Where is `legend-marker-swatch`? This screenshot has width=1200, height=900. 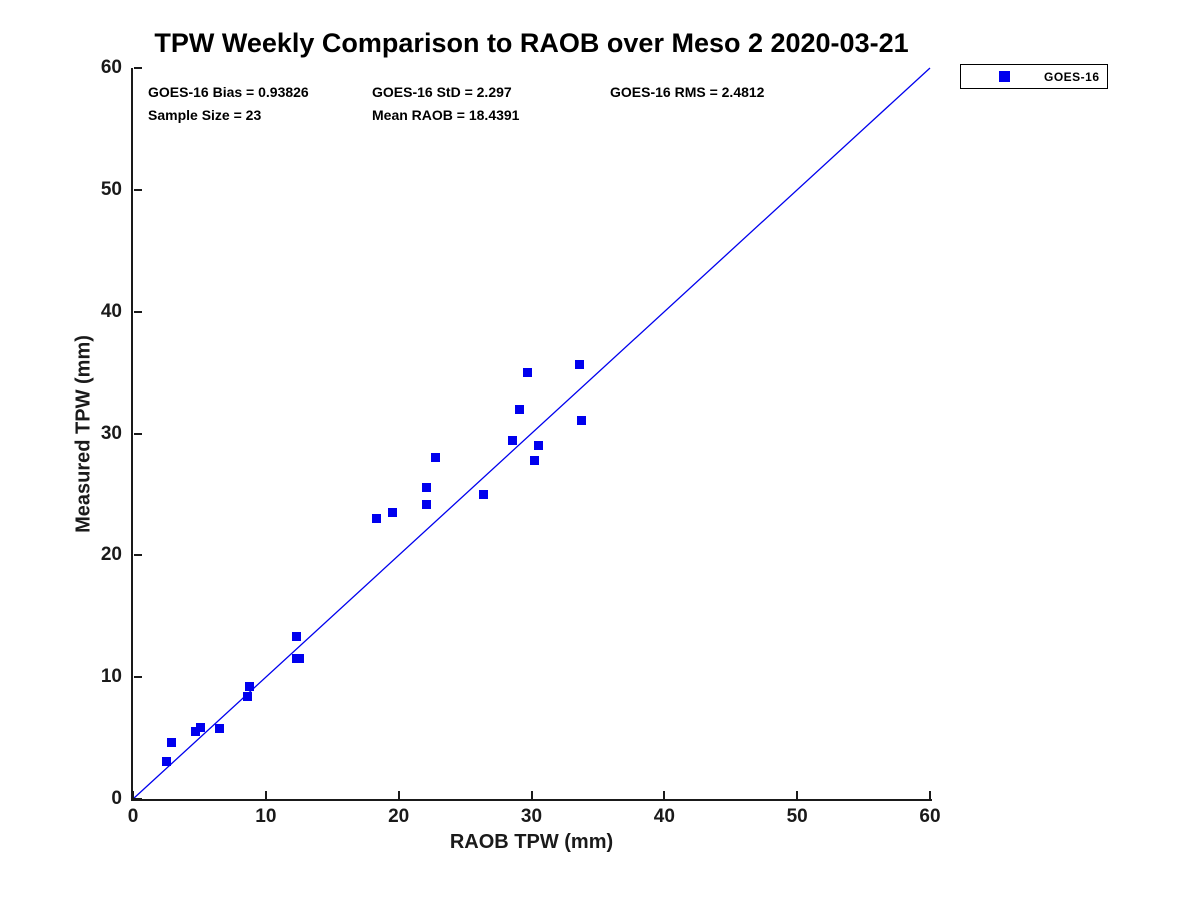 legend-marker-swatch is located at coordinates (1004, 76).